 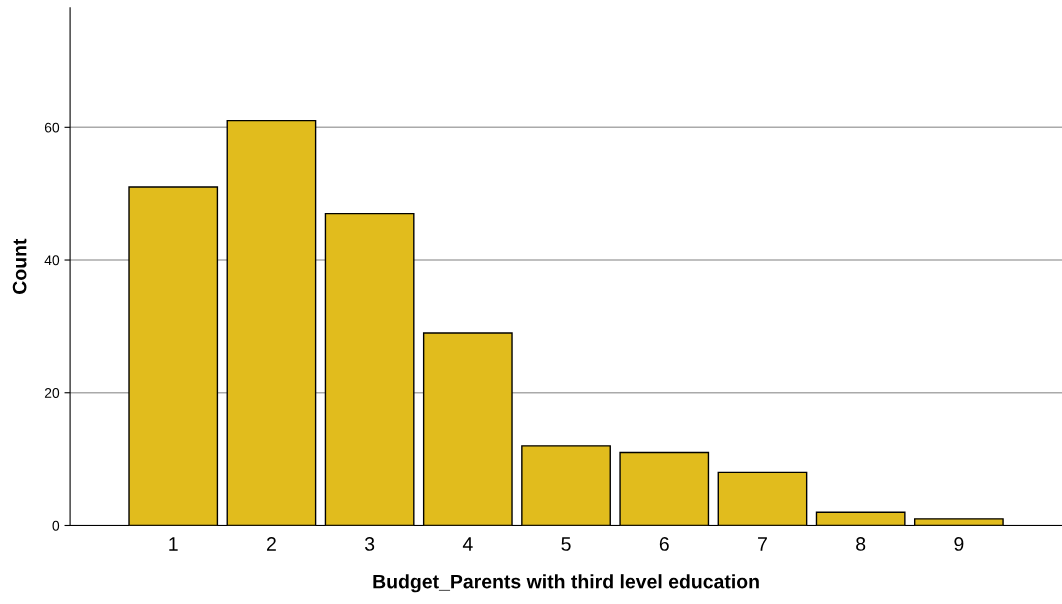 What do you see at coordinates (959, 544) in the screenshot?
I see `x-tick-label: 9` at bounding box center [959, 544].